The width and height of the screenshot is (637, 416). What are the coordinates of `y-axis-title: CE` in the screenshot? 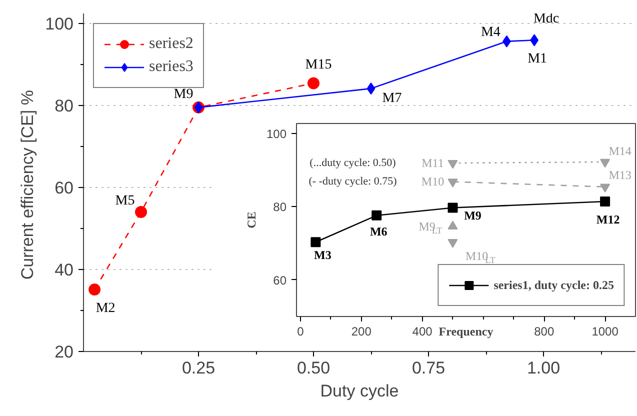 It's located at (251, 220).